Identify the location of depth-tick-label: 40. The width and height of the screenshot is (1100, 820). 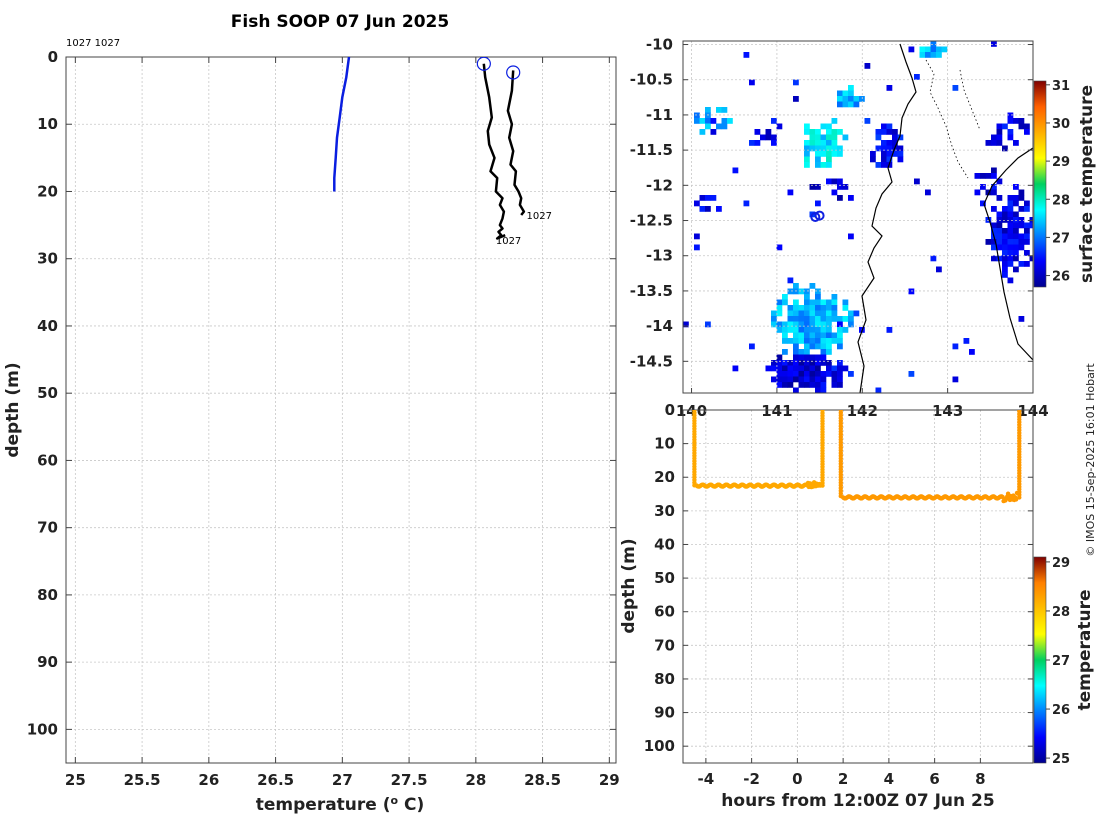
(664, 544).